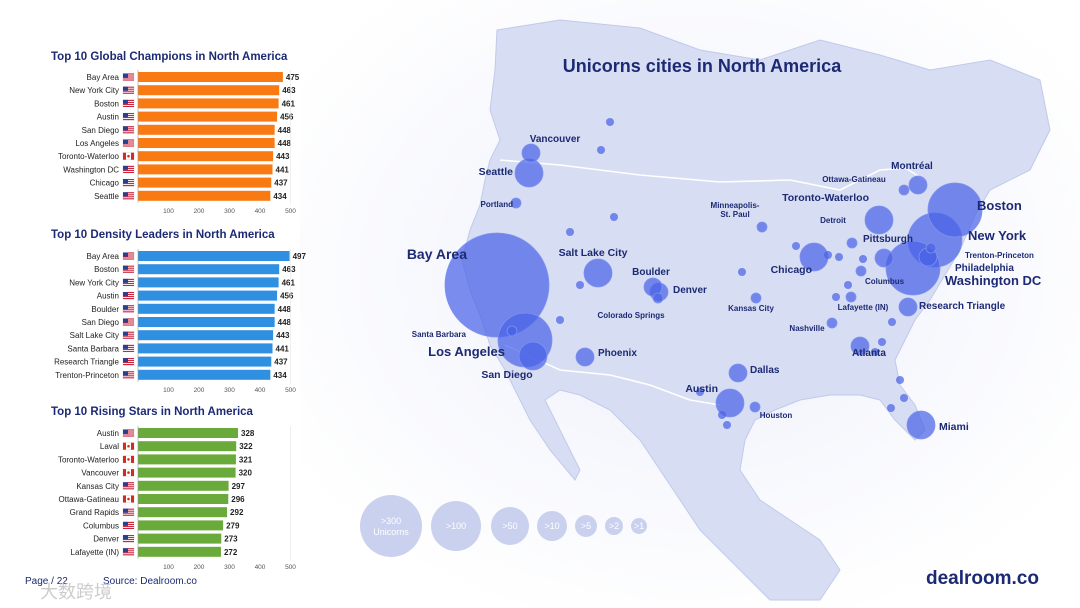  Describe the element at coordinates (755, 407) in the screenshot. I see `city-bubble-houston` at that location.